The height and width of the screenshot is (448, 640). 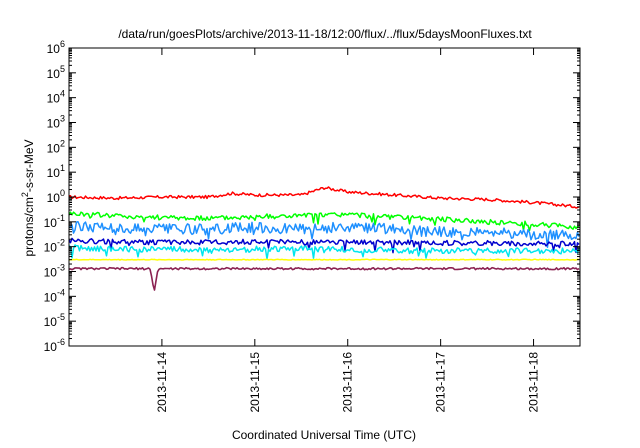 What do you see at coordinates (56, 146) in the screenshot?
I see `y-tick-label: 10²` at bounding box center [56, 146].